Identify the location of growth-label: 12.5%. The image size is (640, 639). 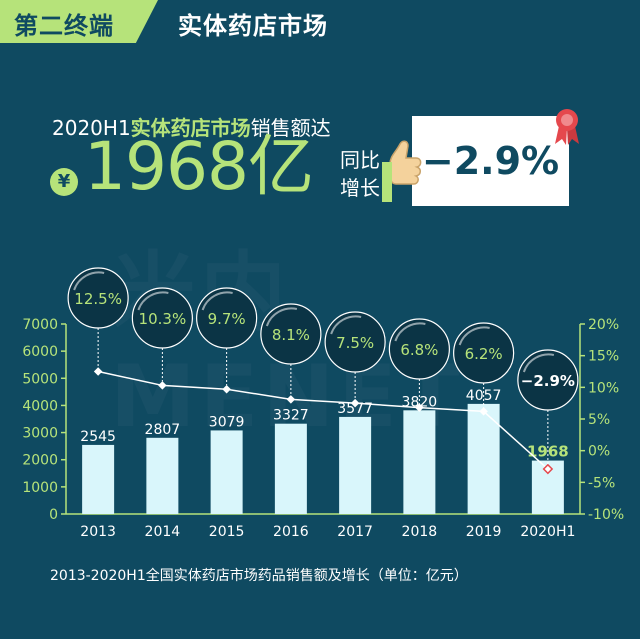
(98, 299).